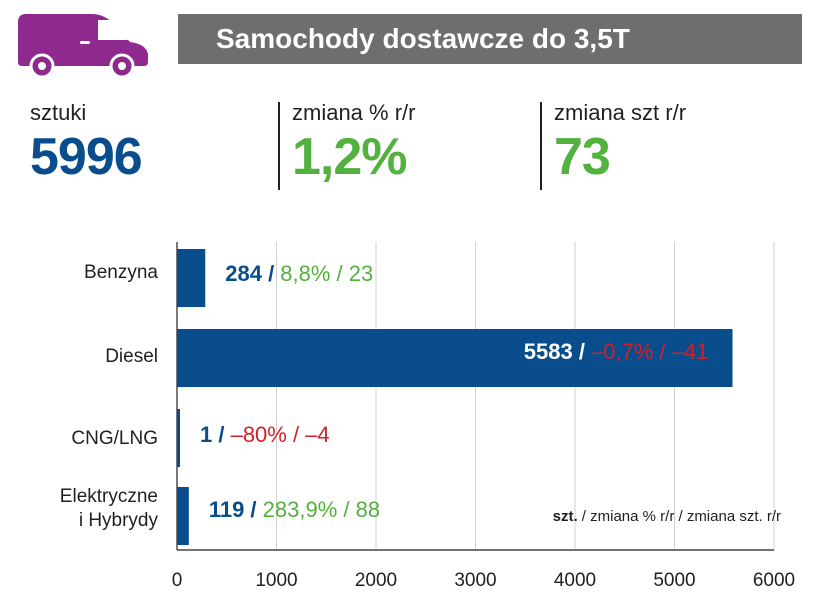  I want to click on data-label-change: 283,9% / 88, so click(321, 509).